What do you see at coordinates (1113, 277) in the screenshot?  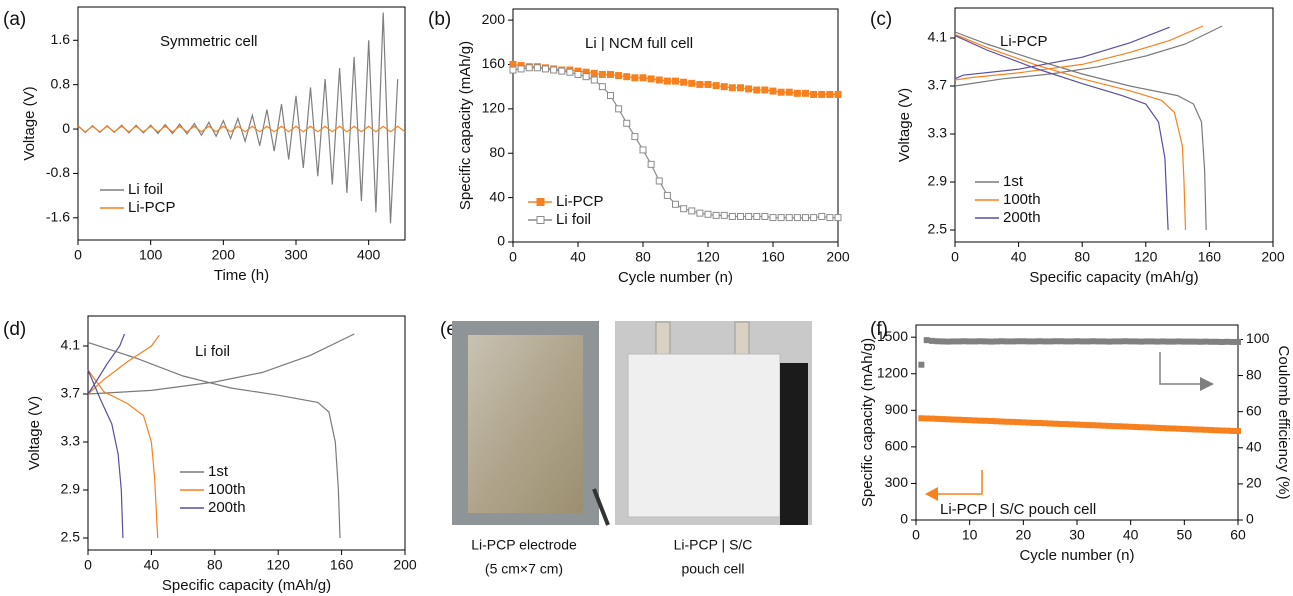 I see `x-axis-label: Specific capacity (mAh/g)` at bounding box center [1113, 277].